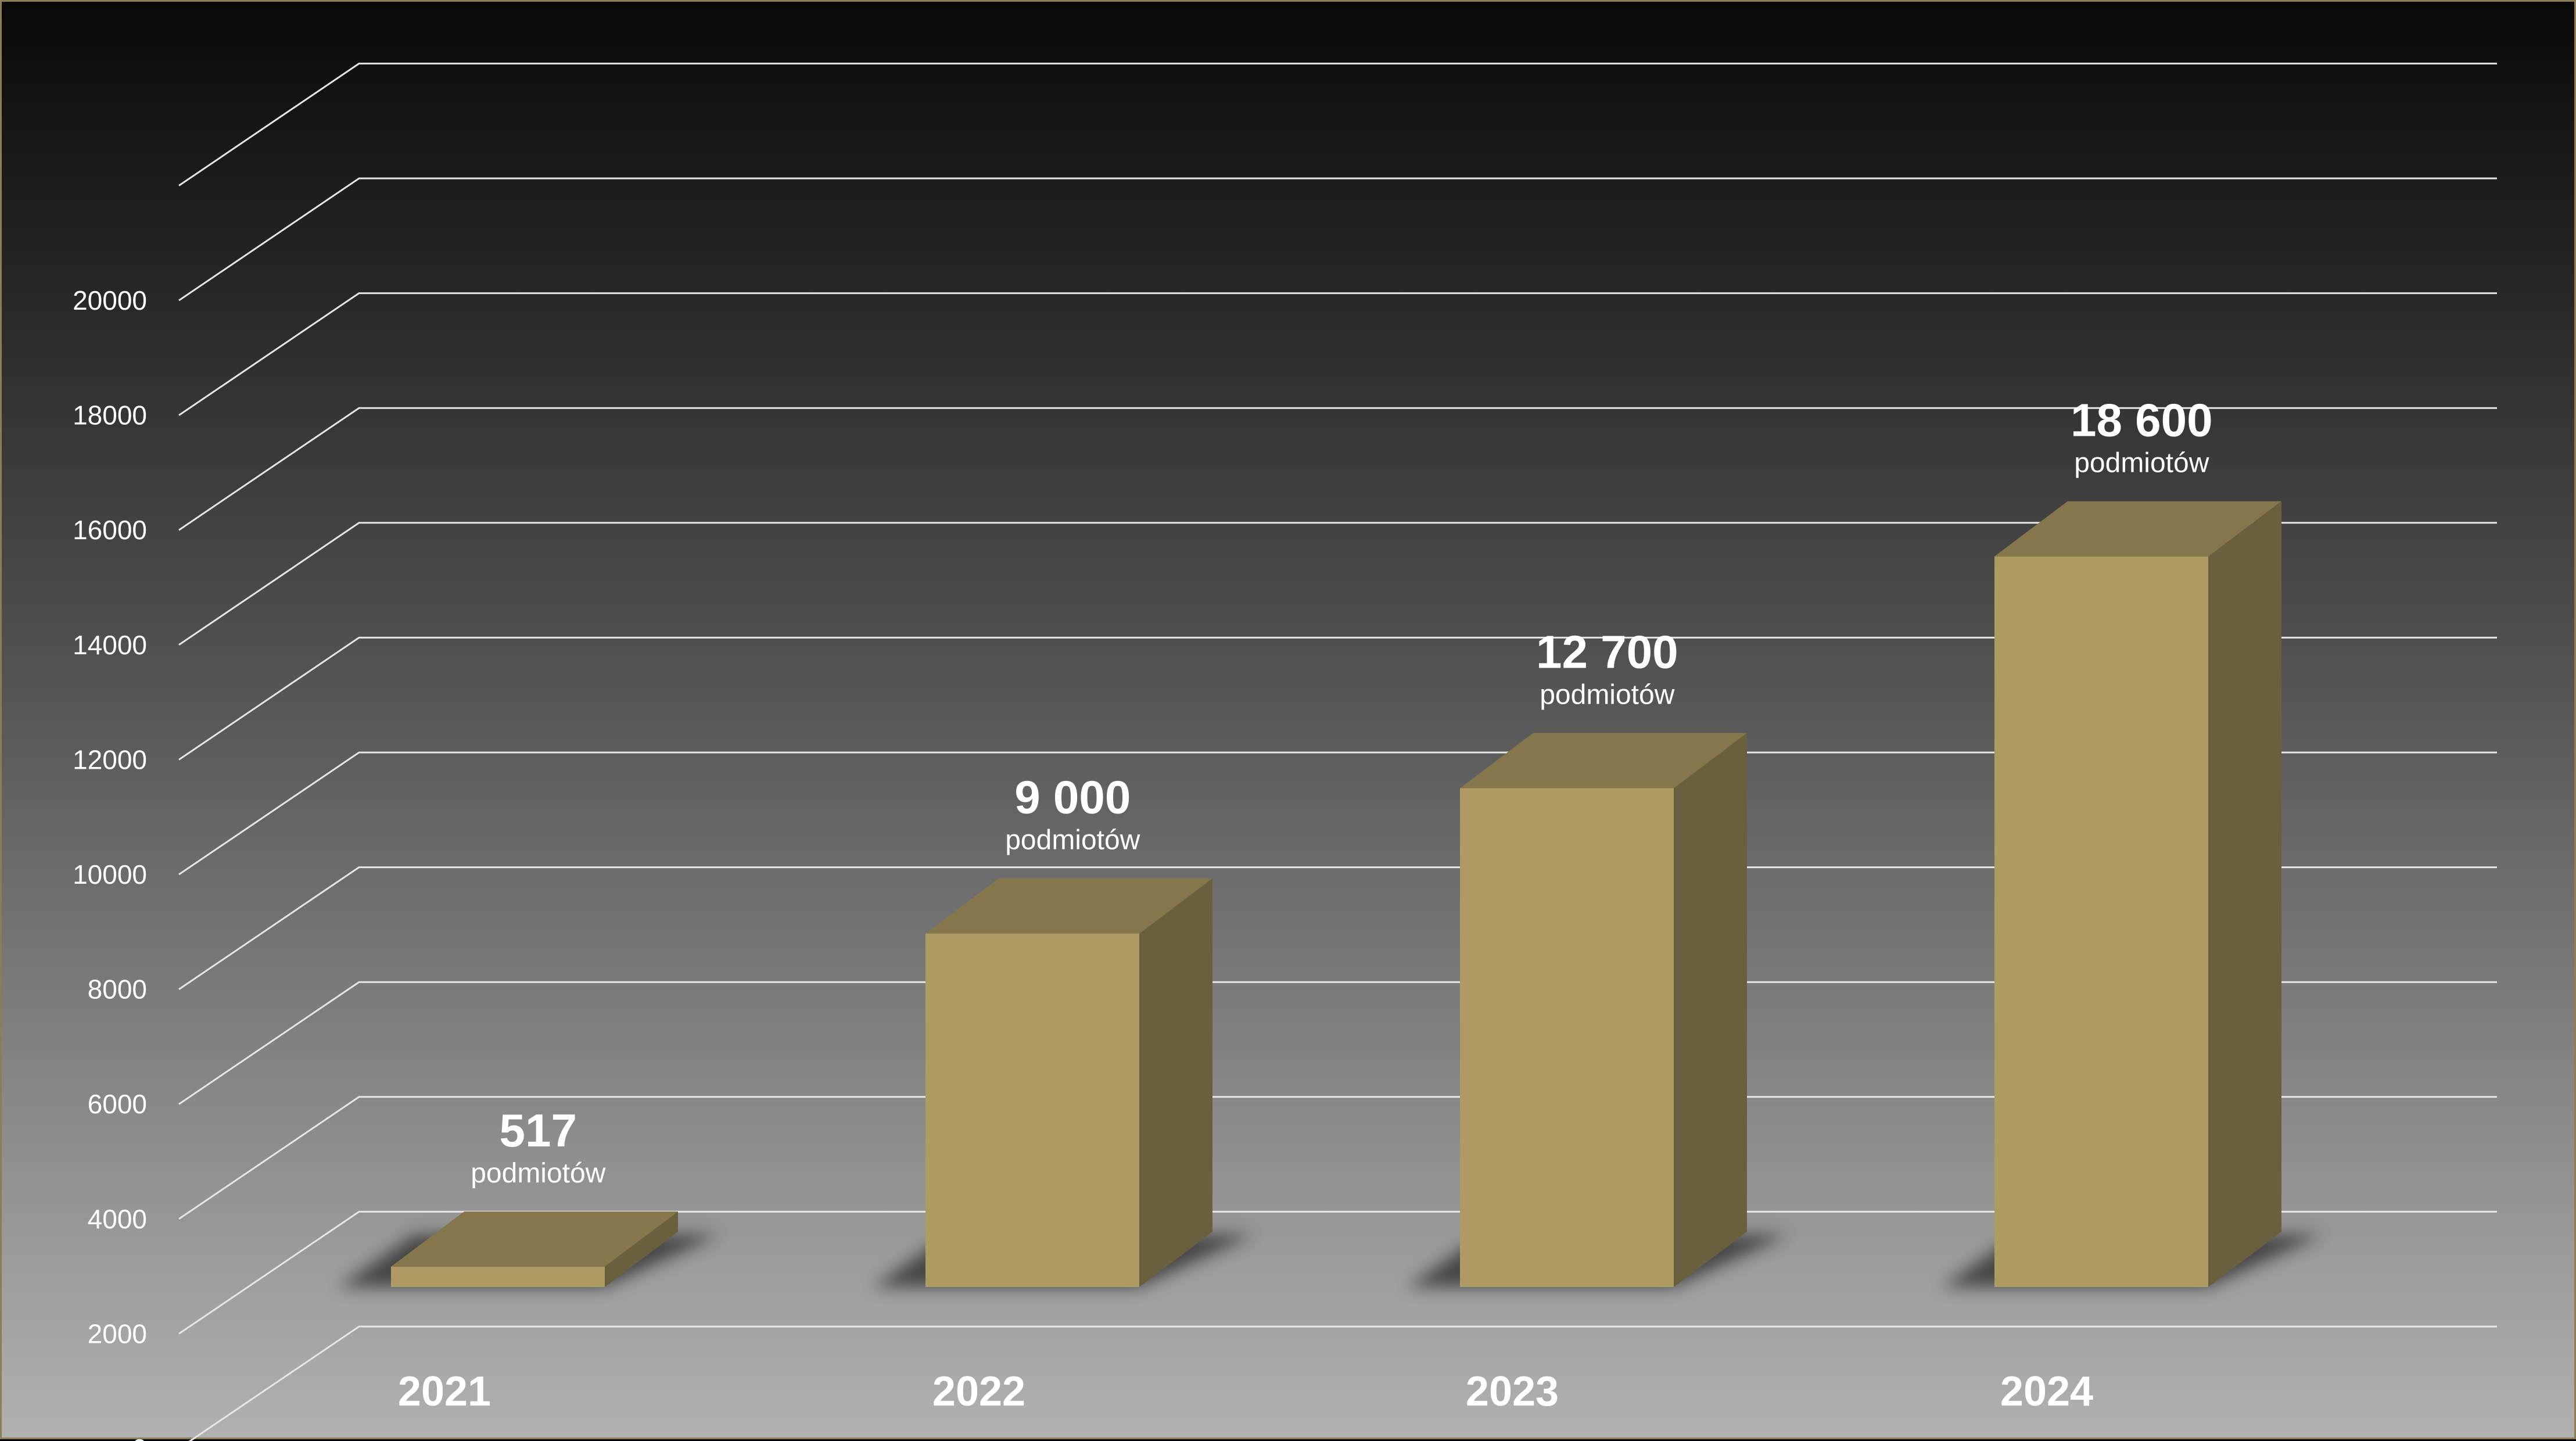 The height and width of the screenshot is (1441, 2576). Describe the element at coordinates (110, 300) in the screenshot. I see `y-tick-label: 20000` at that location.